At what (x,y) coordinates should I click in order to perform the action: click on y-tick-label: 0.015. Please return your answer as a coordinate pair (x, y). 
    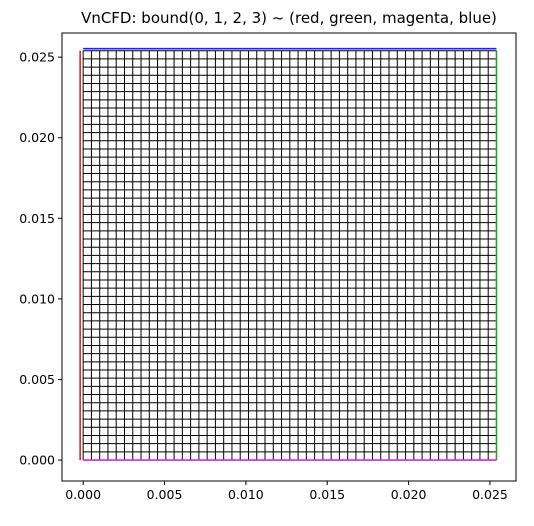
    Looking at the image, I should click on (37, 218).